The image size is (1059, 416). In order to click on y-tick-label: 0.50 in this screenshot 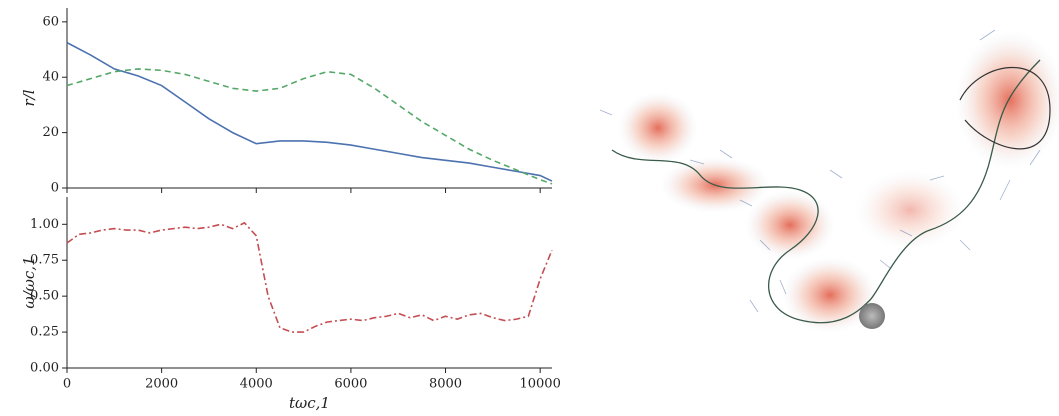, I will do `click(44, 296)`.